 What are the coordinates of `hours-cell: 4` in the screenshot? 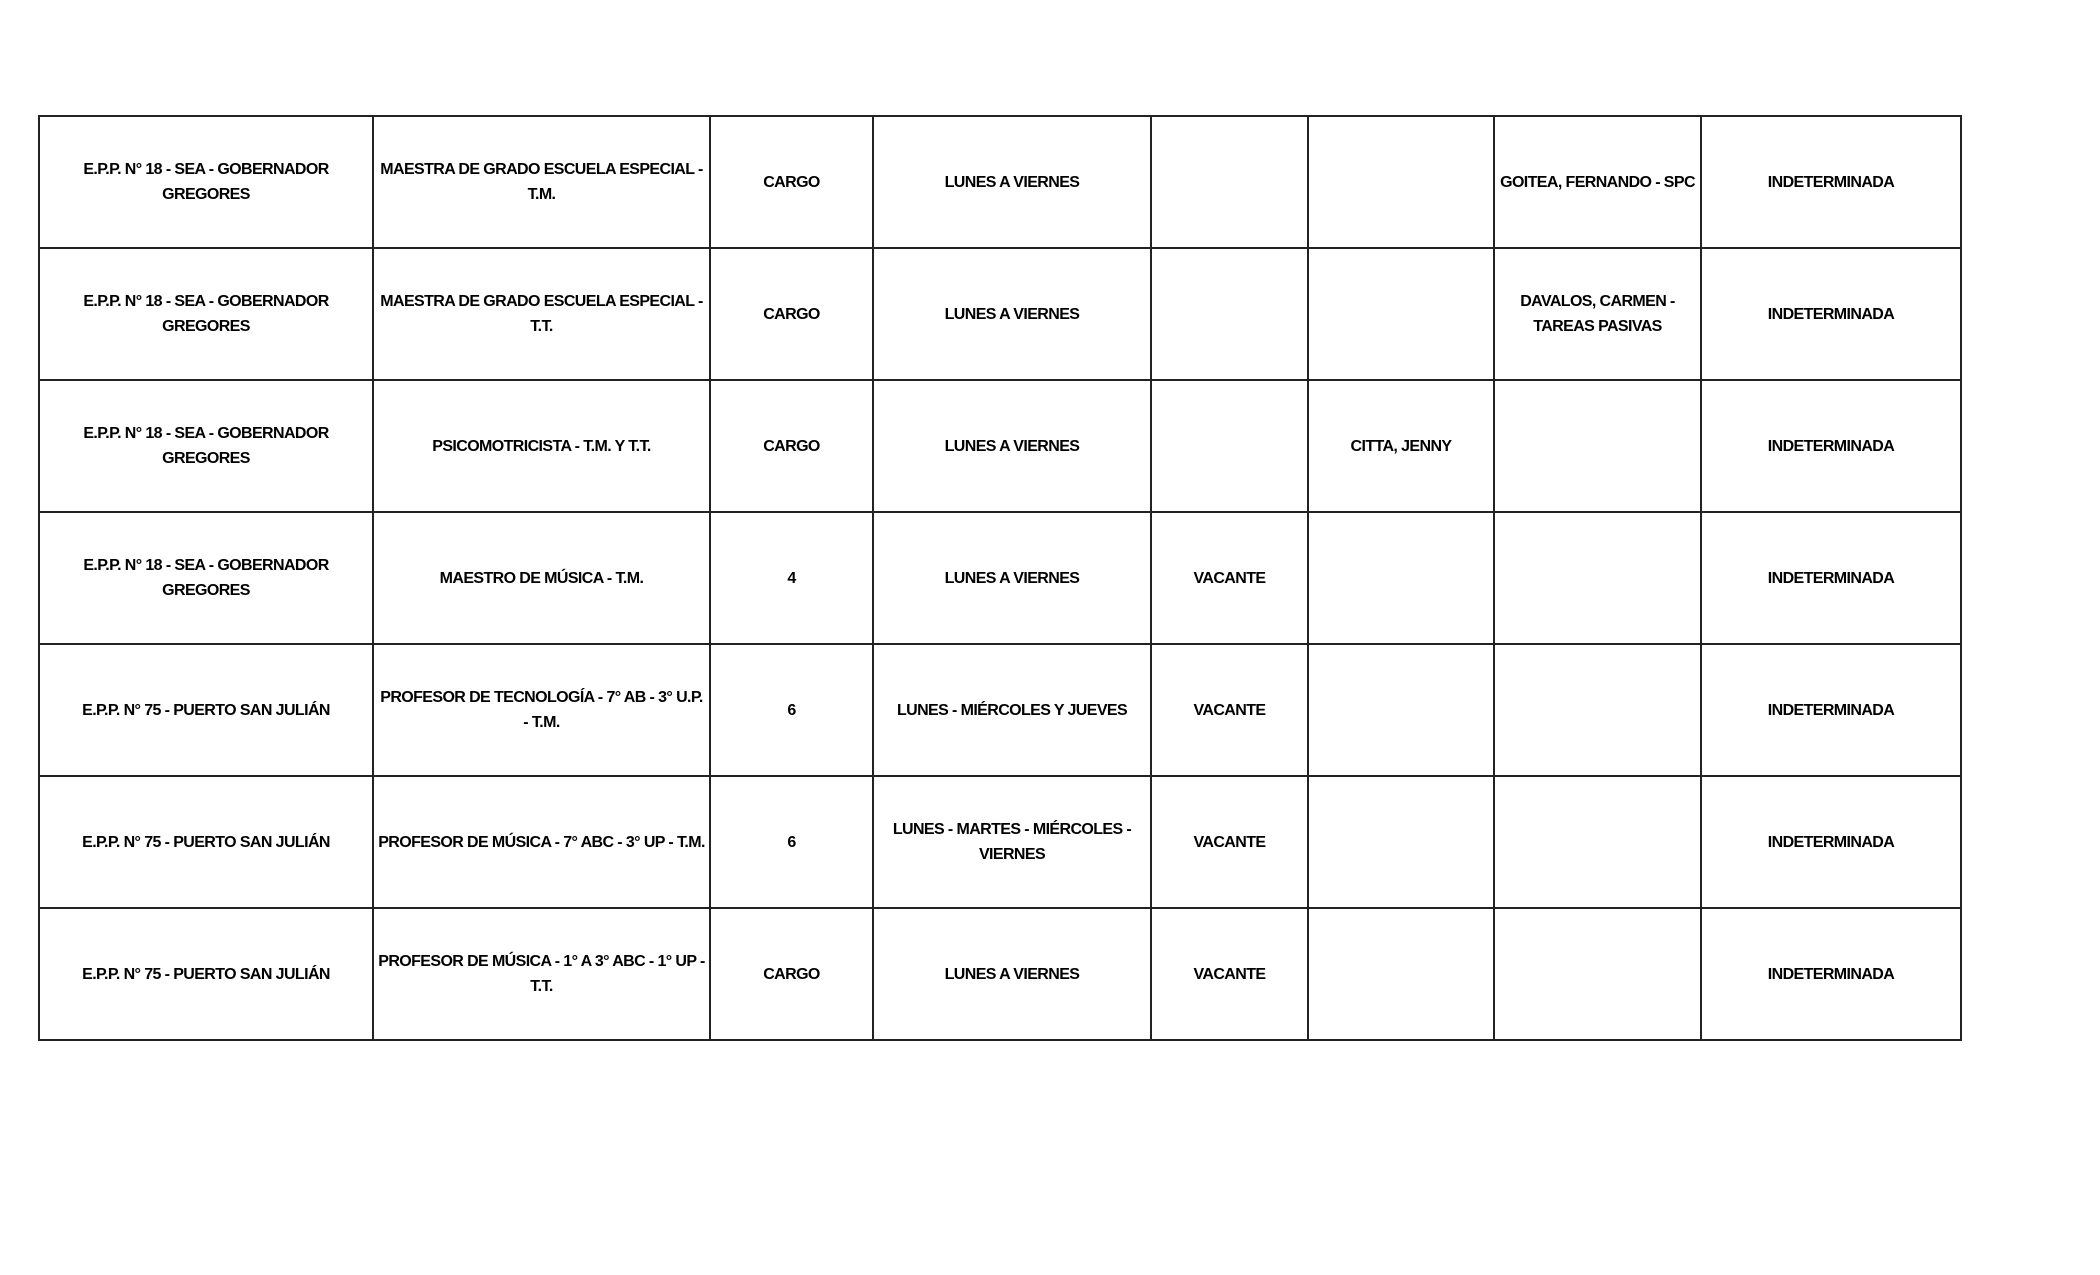 It's located at (791, 578).